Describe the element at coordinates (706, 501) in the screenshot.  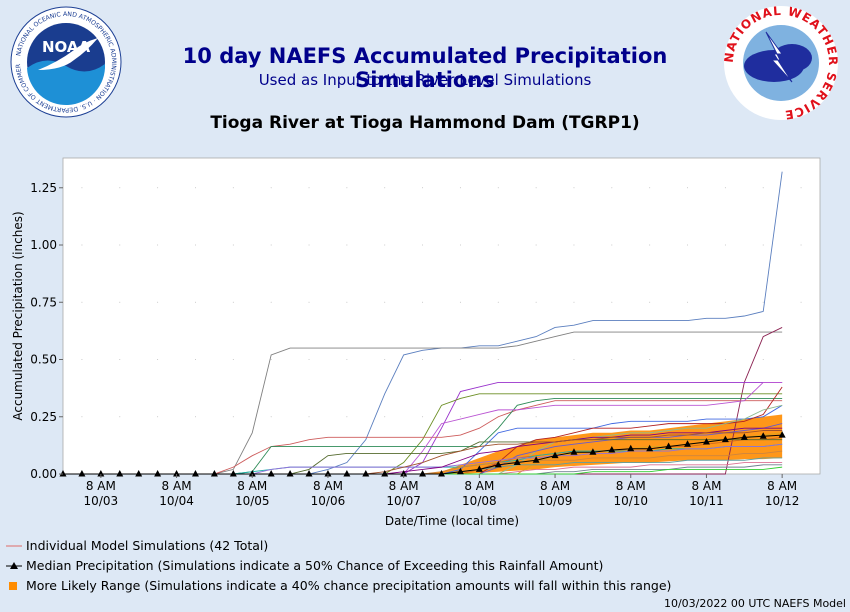
I see `x-tick-label-date: 10/11` at that location.